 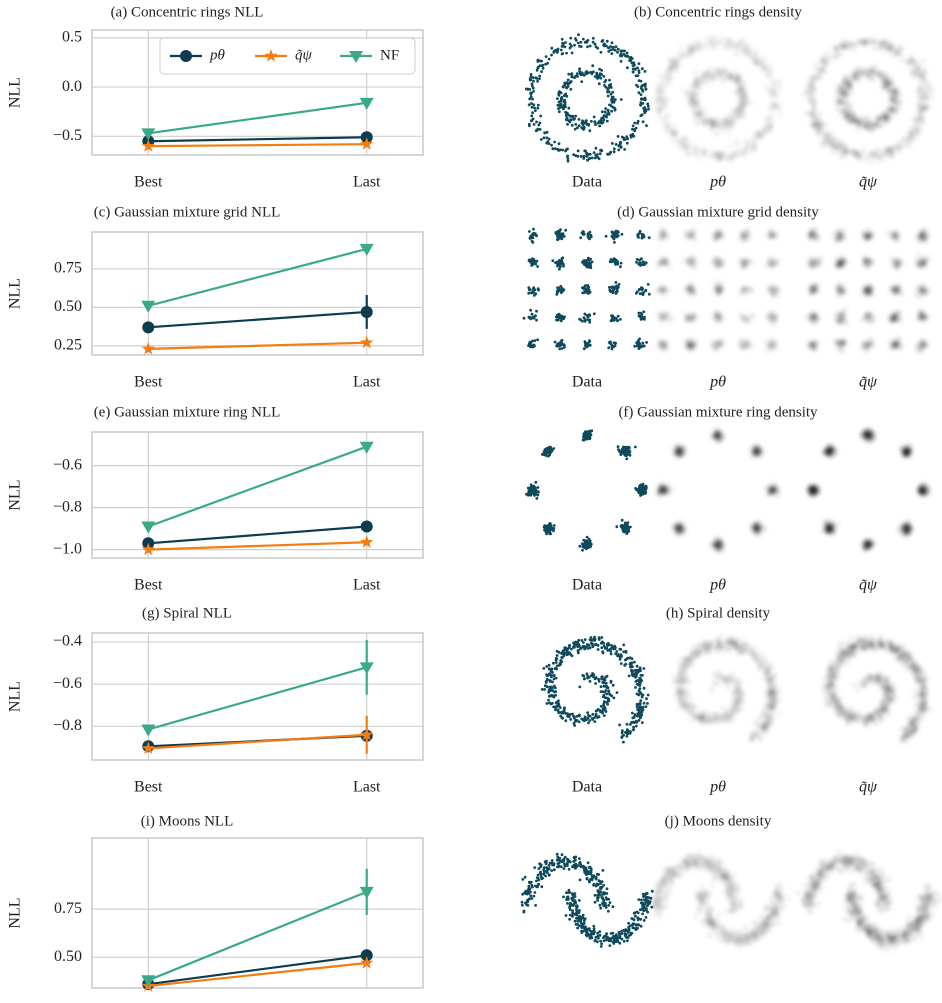 What do you see at coordinates (217, 55) in the screenshot?
I see `legend-label: pθ` at bounding box center [217, 55].